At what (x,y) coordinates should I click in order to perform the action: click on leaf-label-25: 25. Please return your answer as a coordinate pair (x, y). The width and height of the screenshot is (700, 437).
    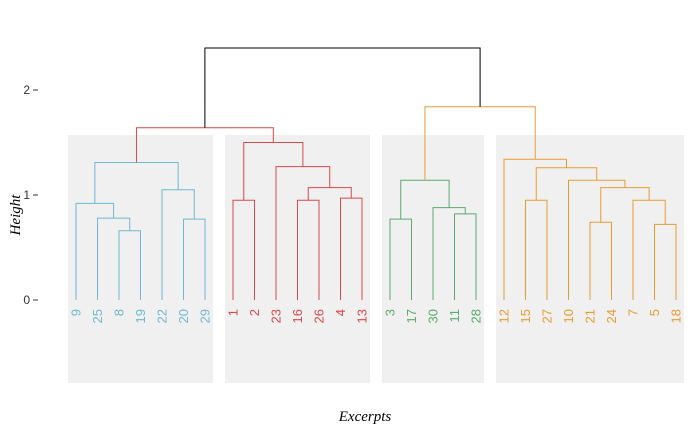
    Looking at the image, I should click on (97, 316).